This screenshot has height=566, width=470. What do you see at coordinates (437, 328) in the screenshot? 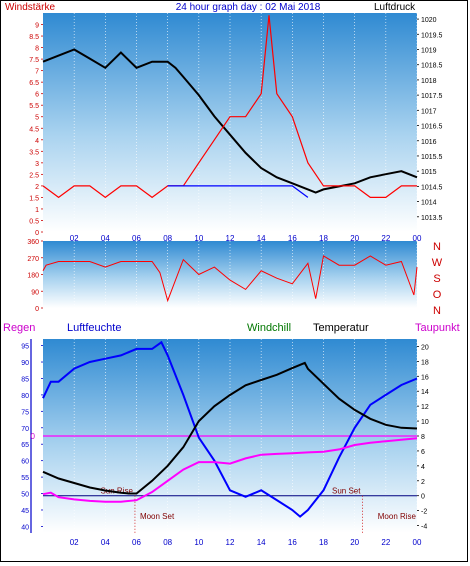
I see `taupunkt-label: Taupunkt` at bounding box center [437, 328].